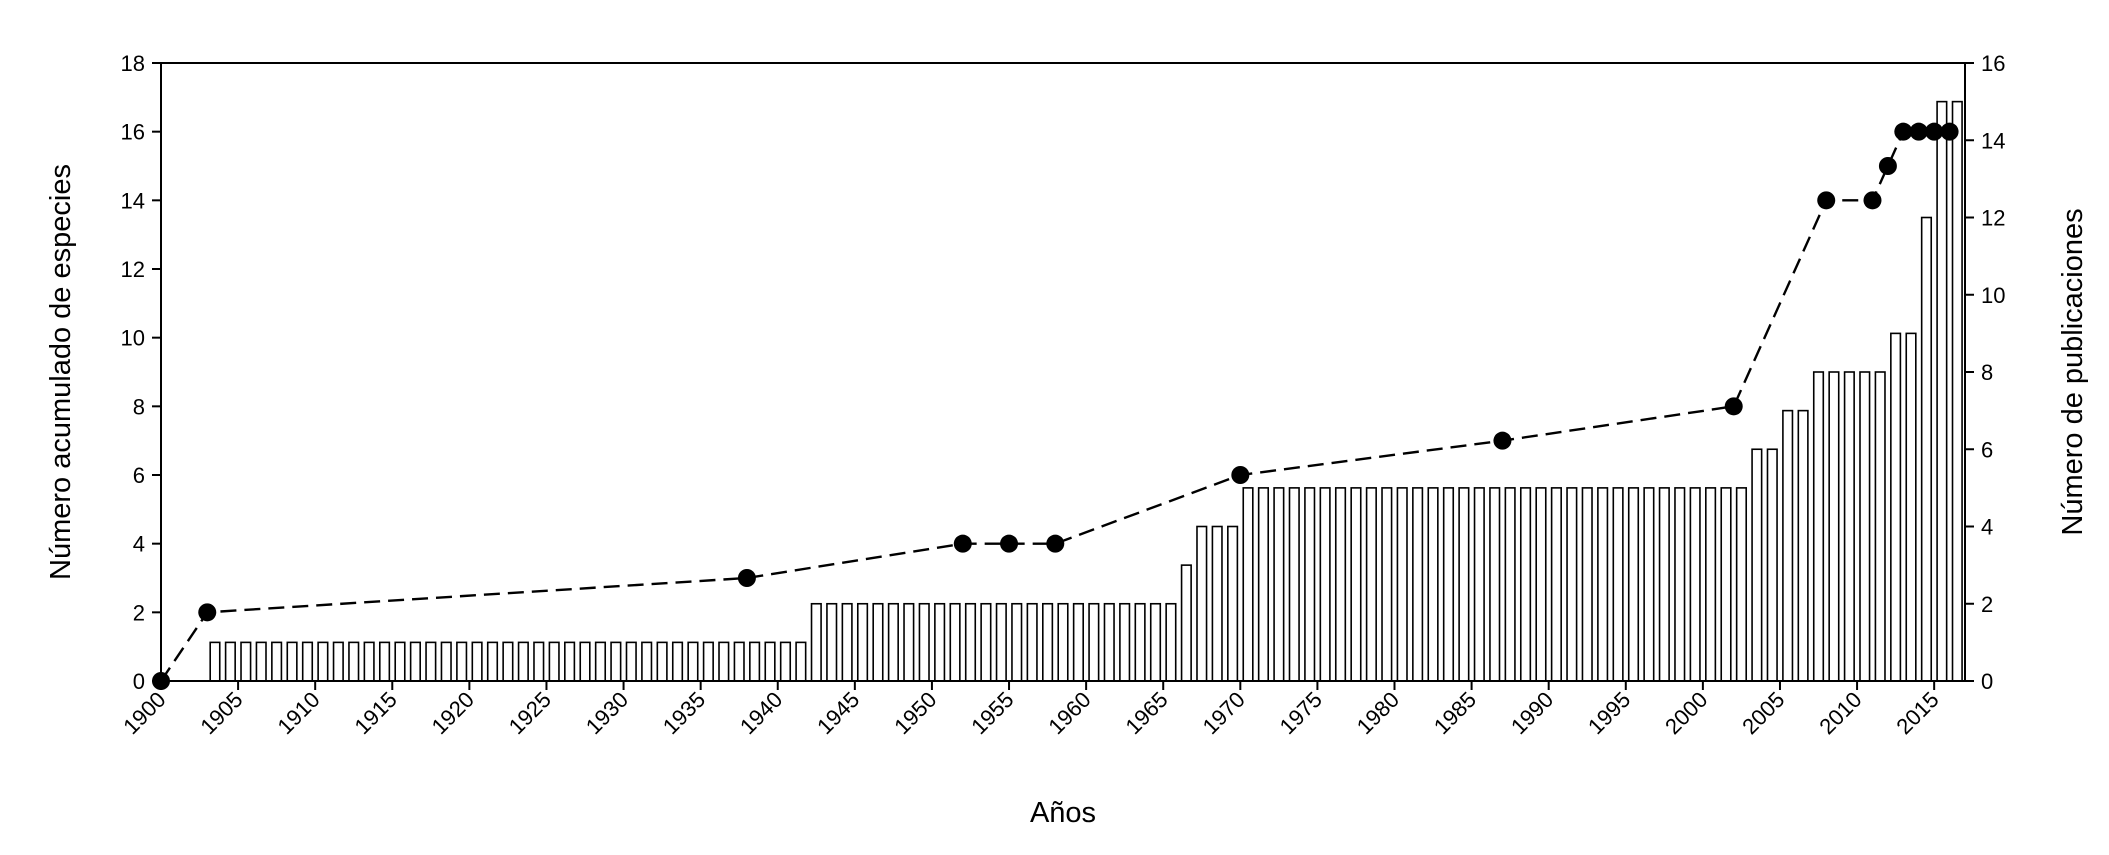  What do you see at coordinates (1957, 391) in the screenshot?
I see `bar-2016` at bounding box center [1957, 391].